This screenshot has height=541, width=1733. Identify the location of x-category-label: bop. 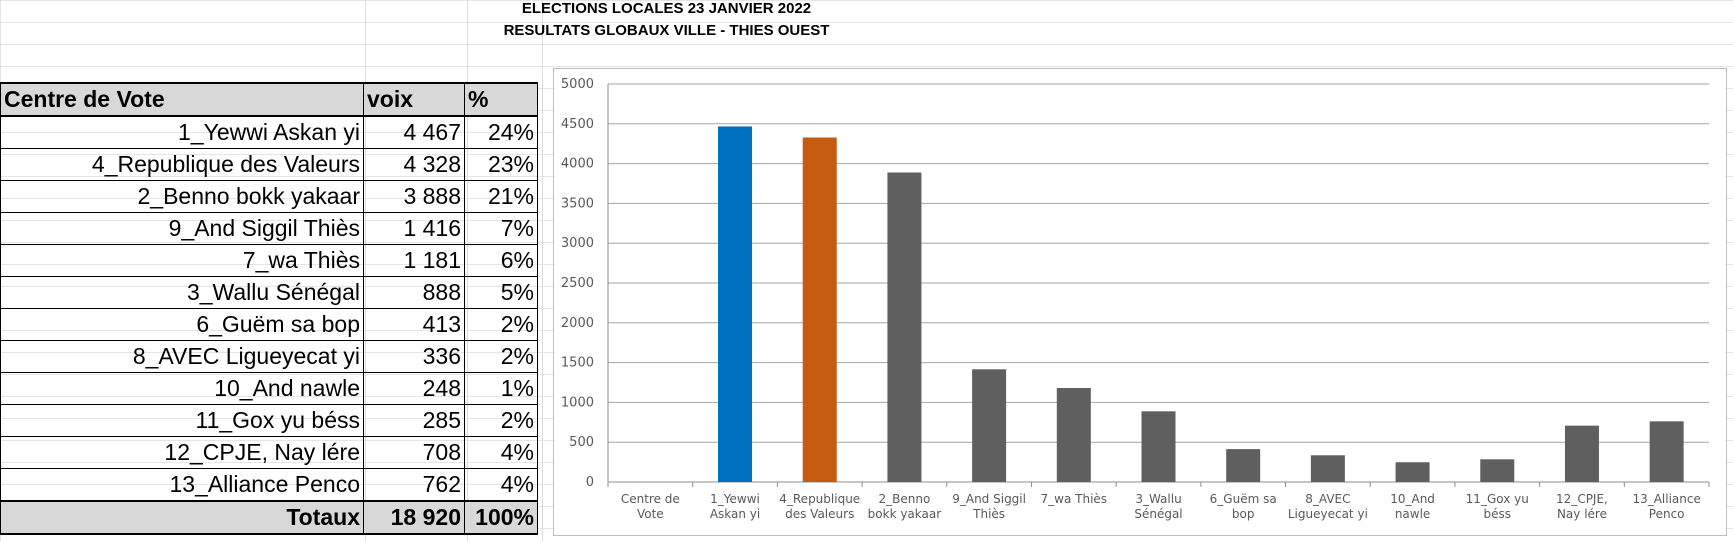
(1243, 514).